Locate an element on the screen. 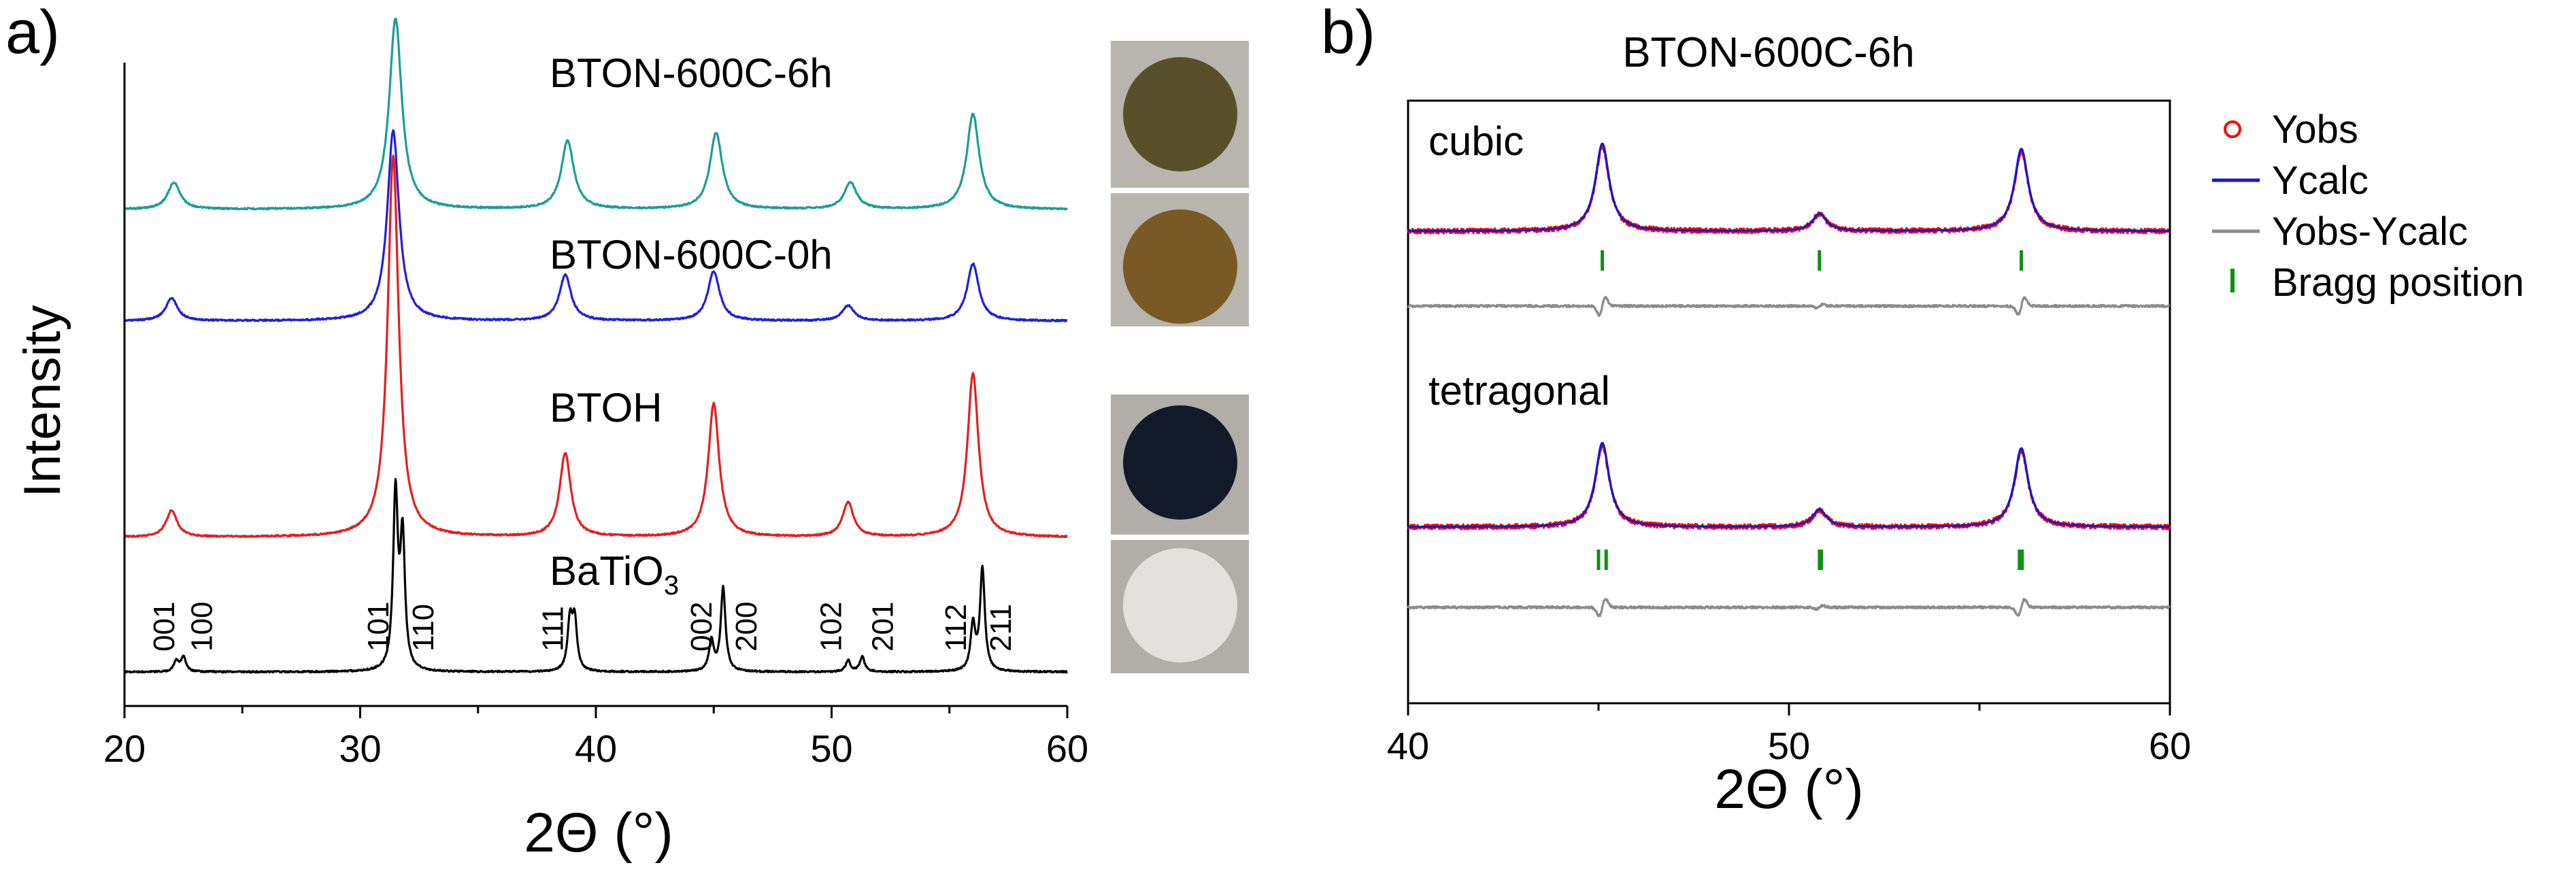 This screenshot has width=2576, height=876. b-title: BTON-600C-6h is located at coordinates (1768, 52).